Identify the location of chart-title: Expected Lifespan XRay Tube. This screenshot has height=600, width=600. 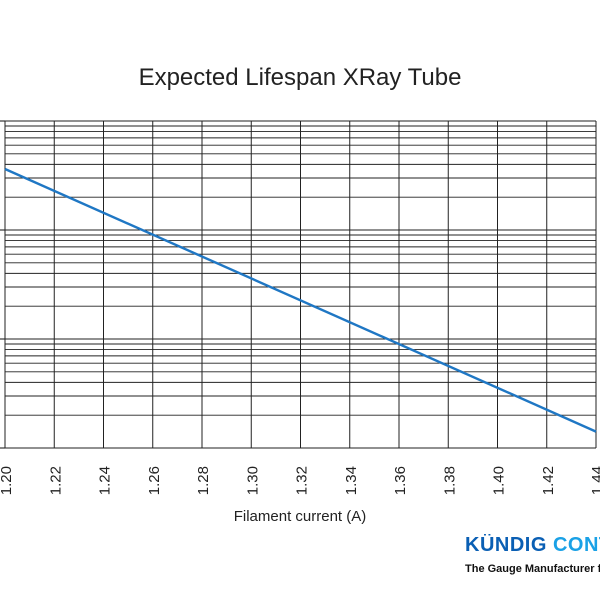
(300, 77).